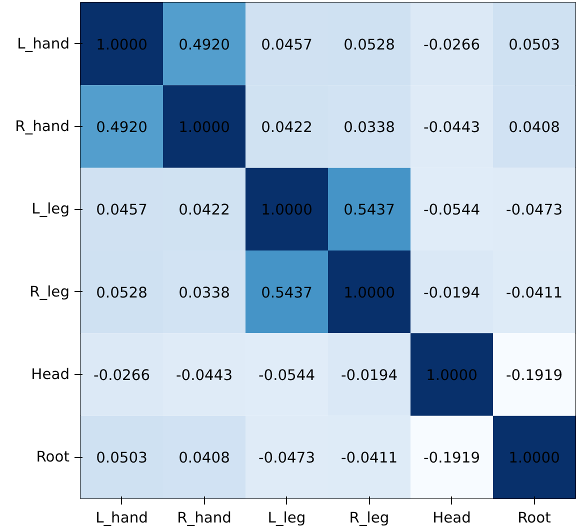  I want to click on y-tick-label: L_hand, so click(43, 43).